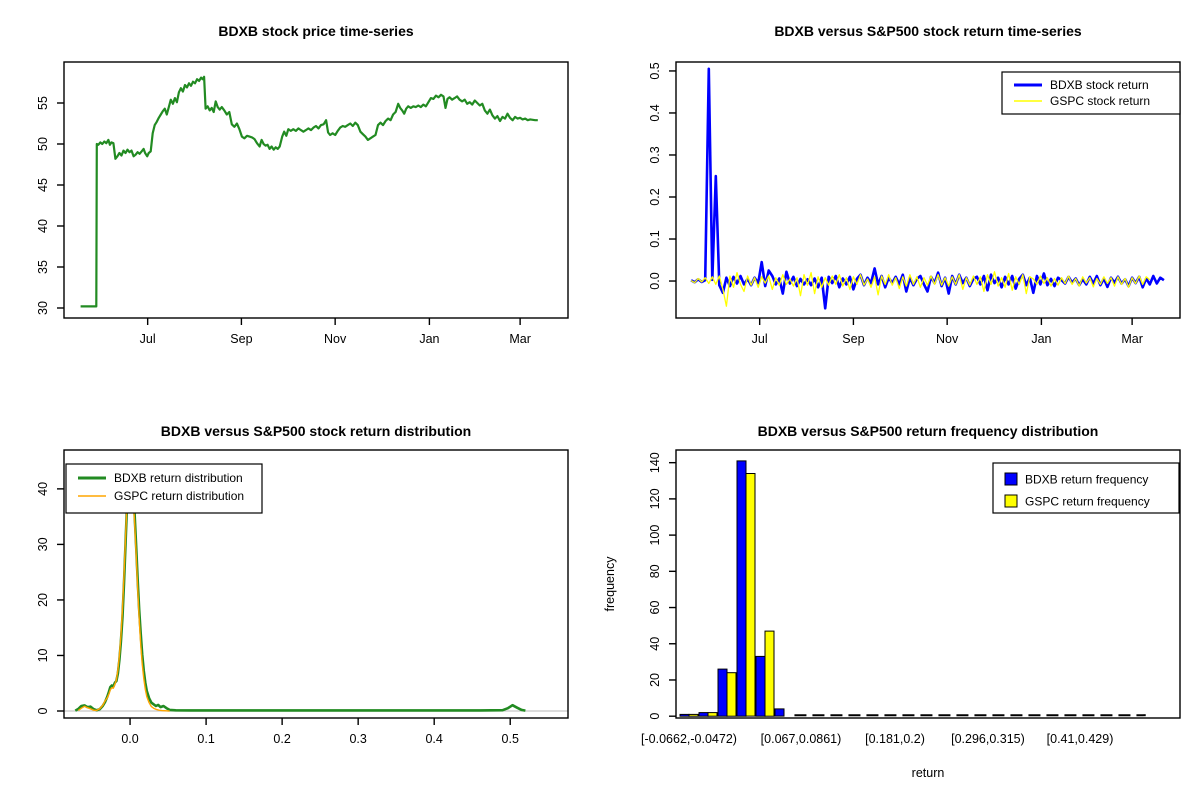 This screenshot has width=1200, height=800. I want to click on svg-text: 55, so click(43, 103).